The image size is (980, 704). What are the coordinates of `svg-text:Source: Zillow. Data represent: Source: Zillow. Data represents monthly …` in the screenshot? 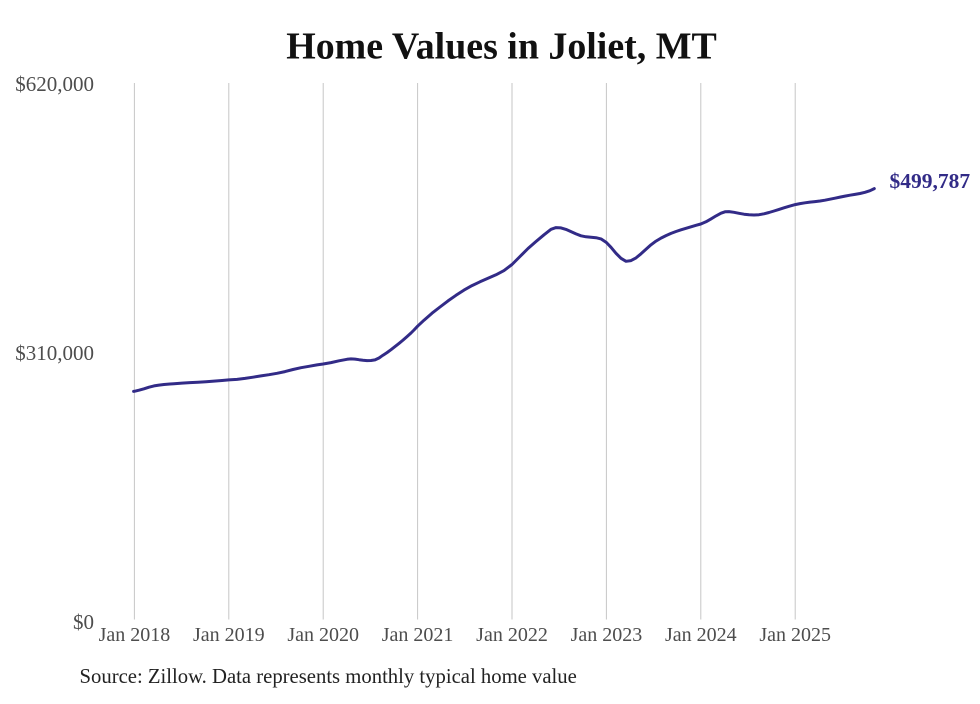 It's located at (328, 677).